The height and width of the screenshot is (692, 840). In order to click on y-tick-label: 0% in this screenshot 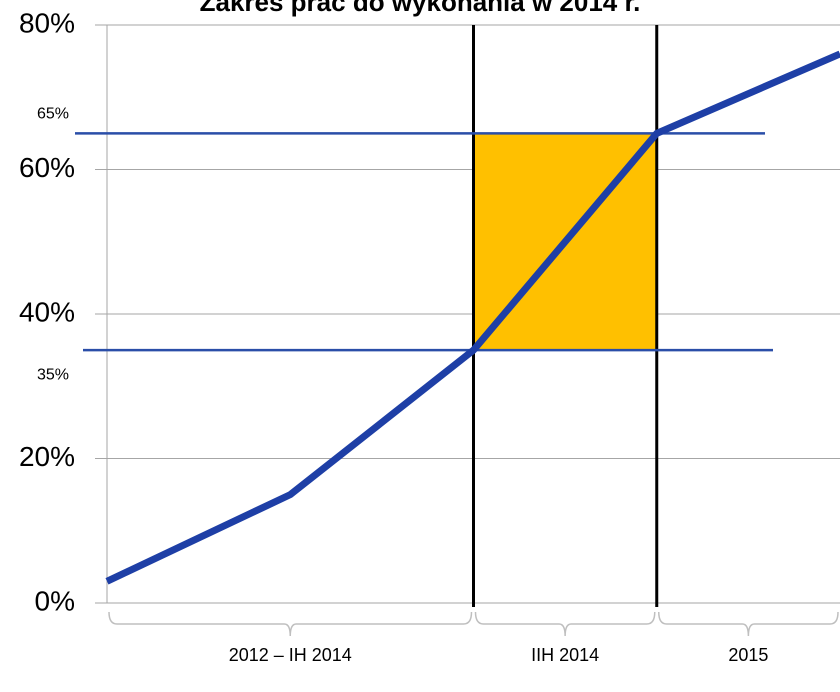, I will do `click(55, 600)`.